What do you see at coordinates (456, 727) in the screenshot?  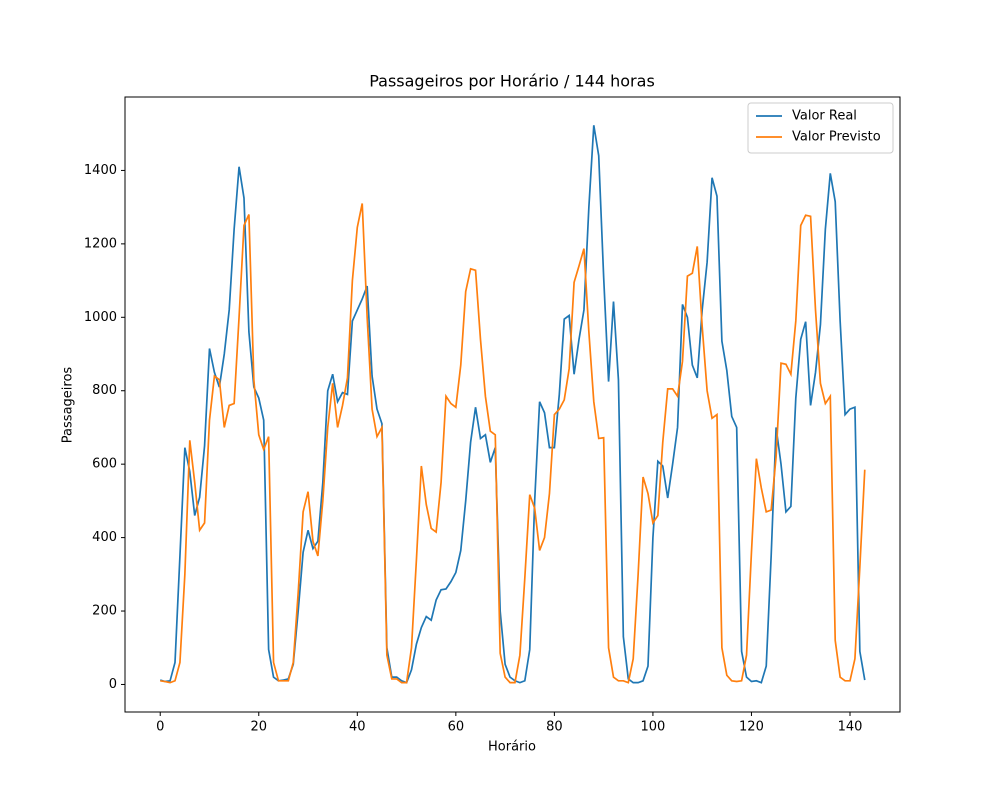 I see `x-tick-label: 60` at bounding box center [456, 727].